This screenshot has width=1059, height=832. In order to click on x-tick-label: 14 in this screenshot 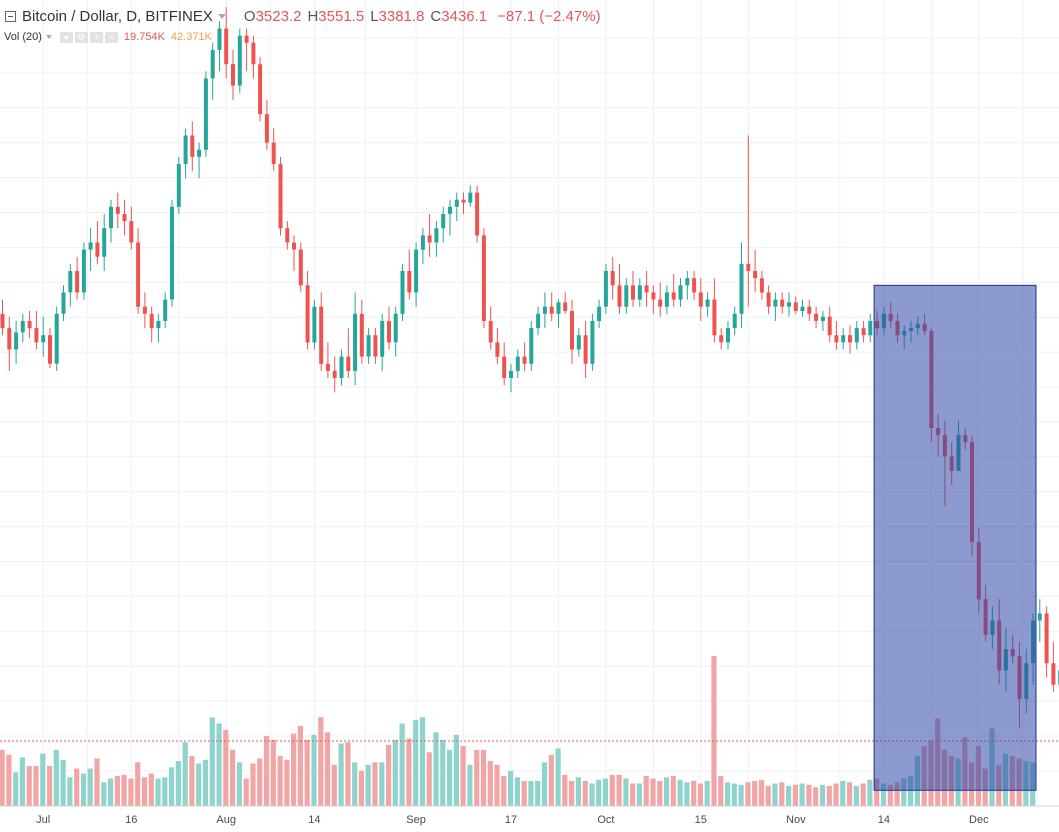, I will do `click(884, 820)`.